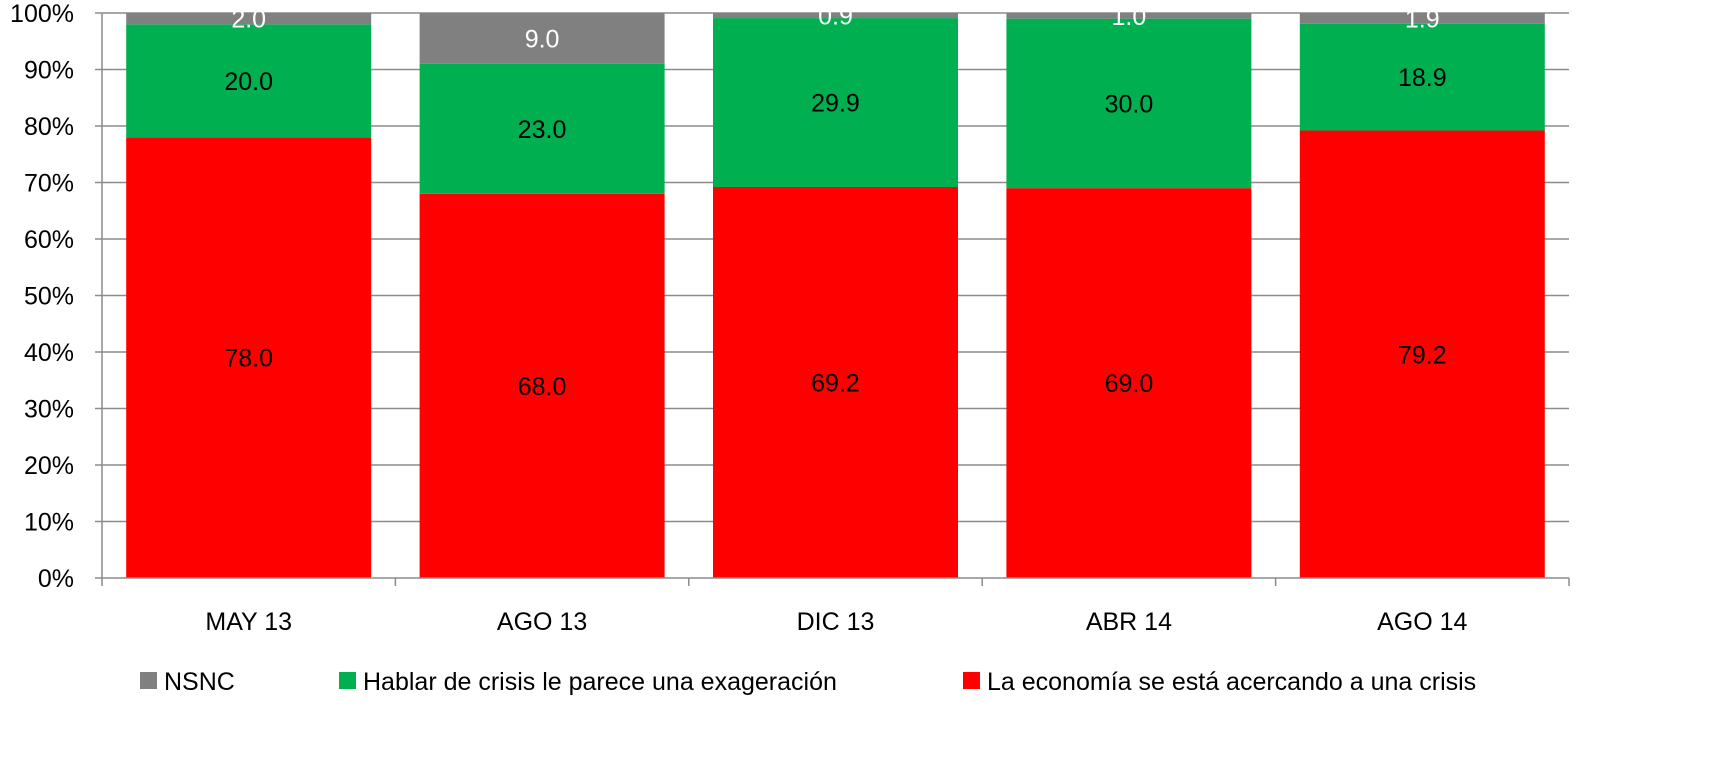  Describe the element at coordinates (49, 71) in the screenshot. I see `y-tick-label: 90%` at that location.